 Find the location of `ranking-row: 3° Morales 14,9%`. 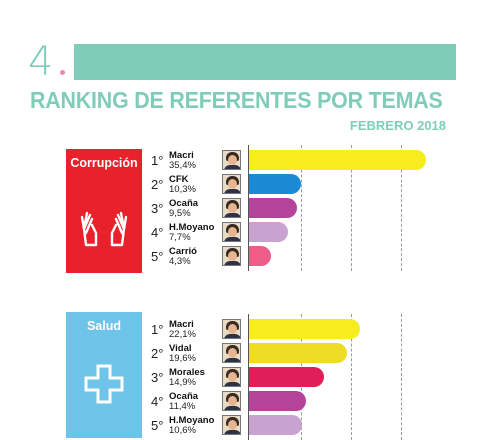

ranking-row: 3° Morales 14,9% is located at coordinates (240, 377).